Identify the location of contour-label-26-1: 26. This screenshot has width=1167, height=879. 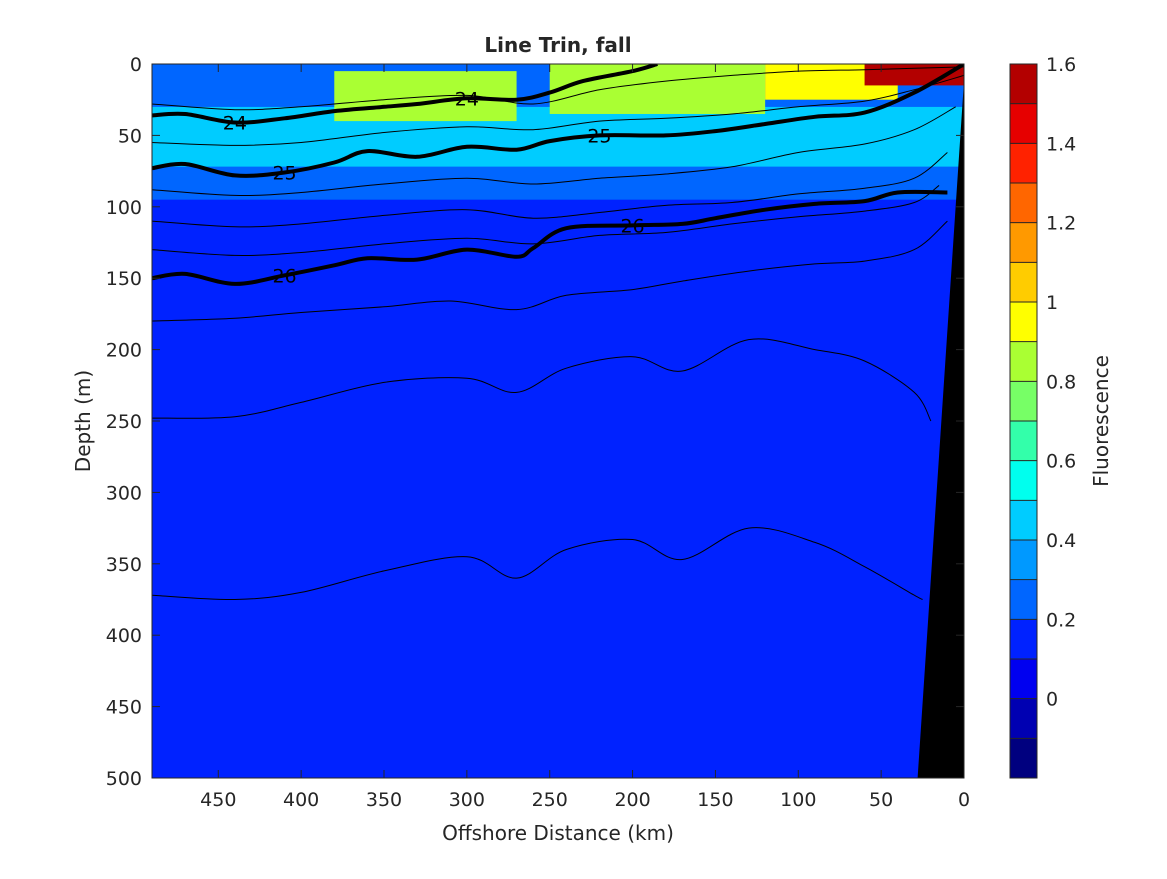
(632, 226).